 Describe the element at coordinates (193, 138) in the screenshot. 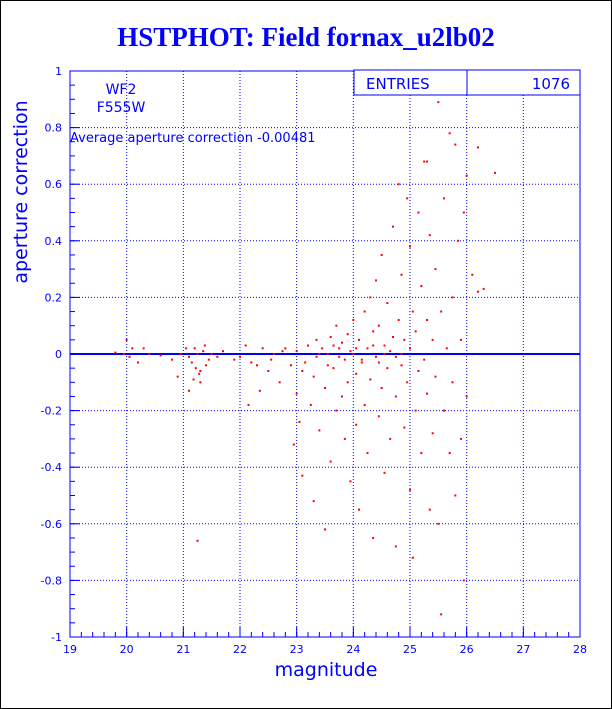

I see `average-annotation: Average aperture correction -0.00481` at that location.